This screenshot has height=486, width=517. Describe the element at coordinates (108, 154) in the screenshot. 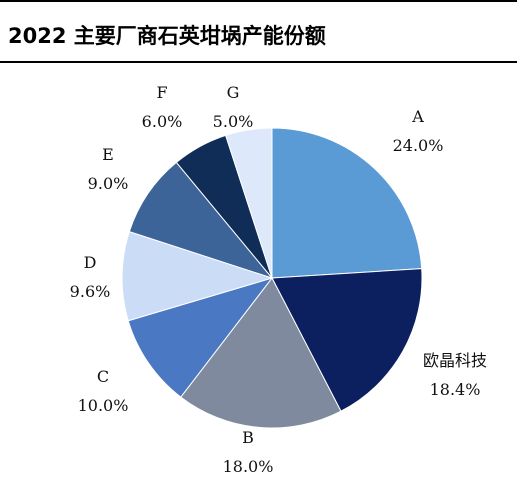

I see `slice-name-label: E` at that location.